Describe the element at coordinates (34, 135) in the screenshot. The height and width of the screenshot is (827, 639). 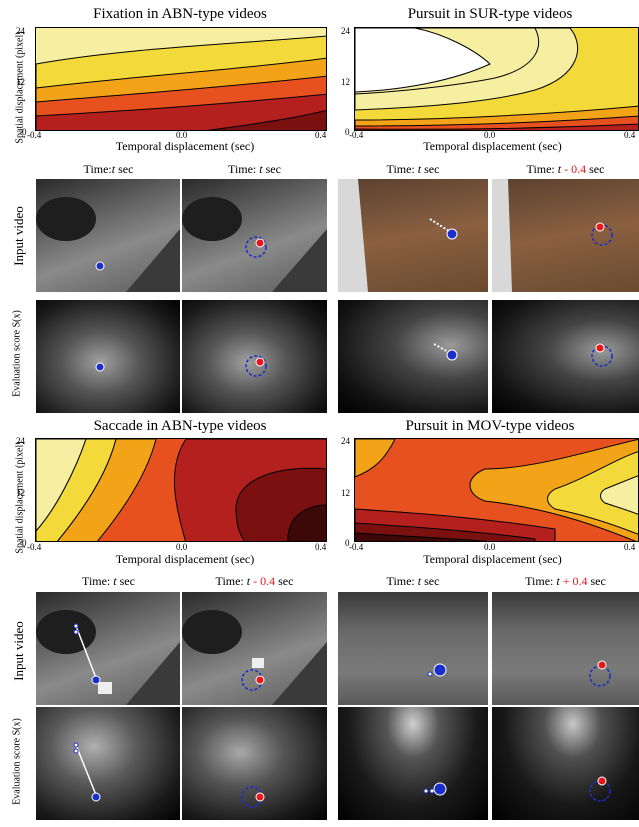
I see `xtick-neg-p0: -0.4` at that location.